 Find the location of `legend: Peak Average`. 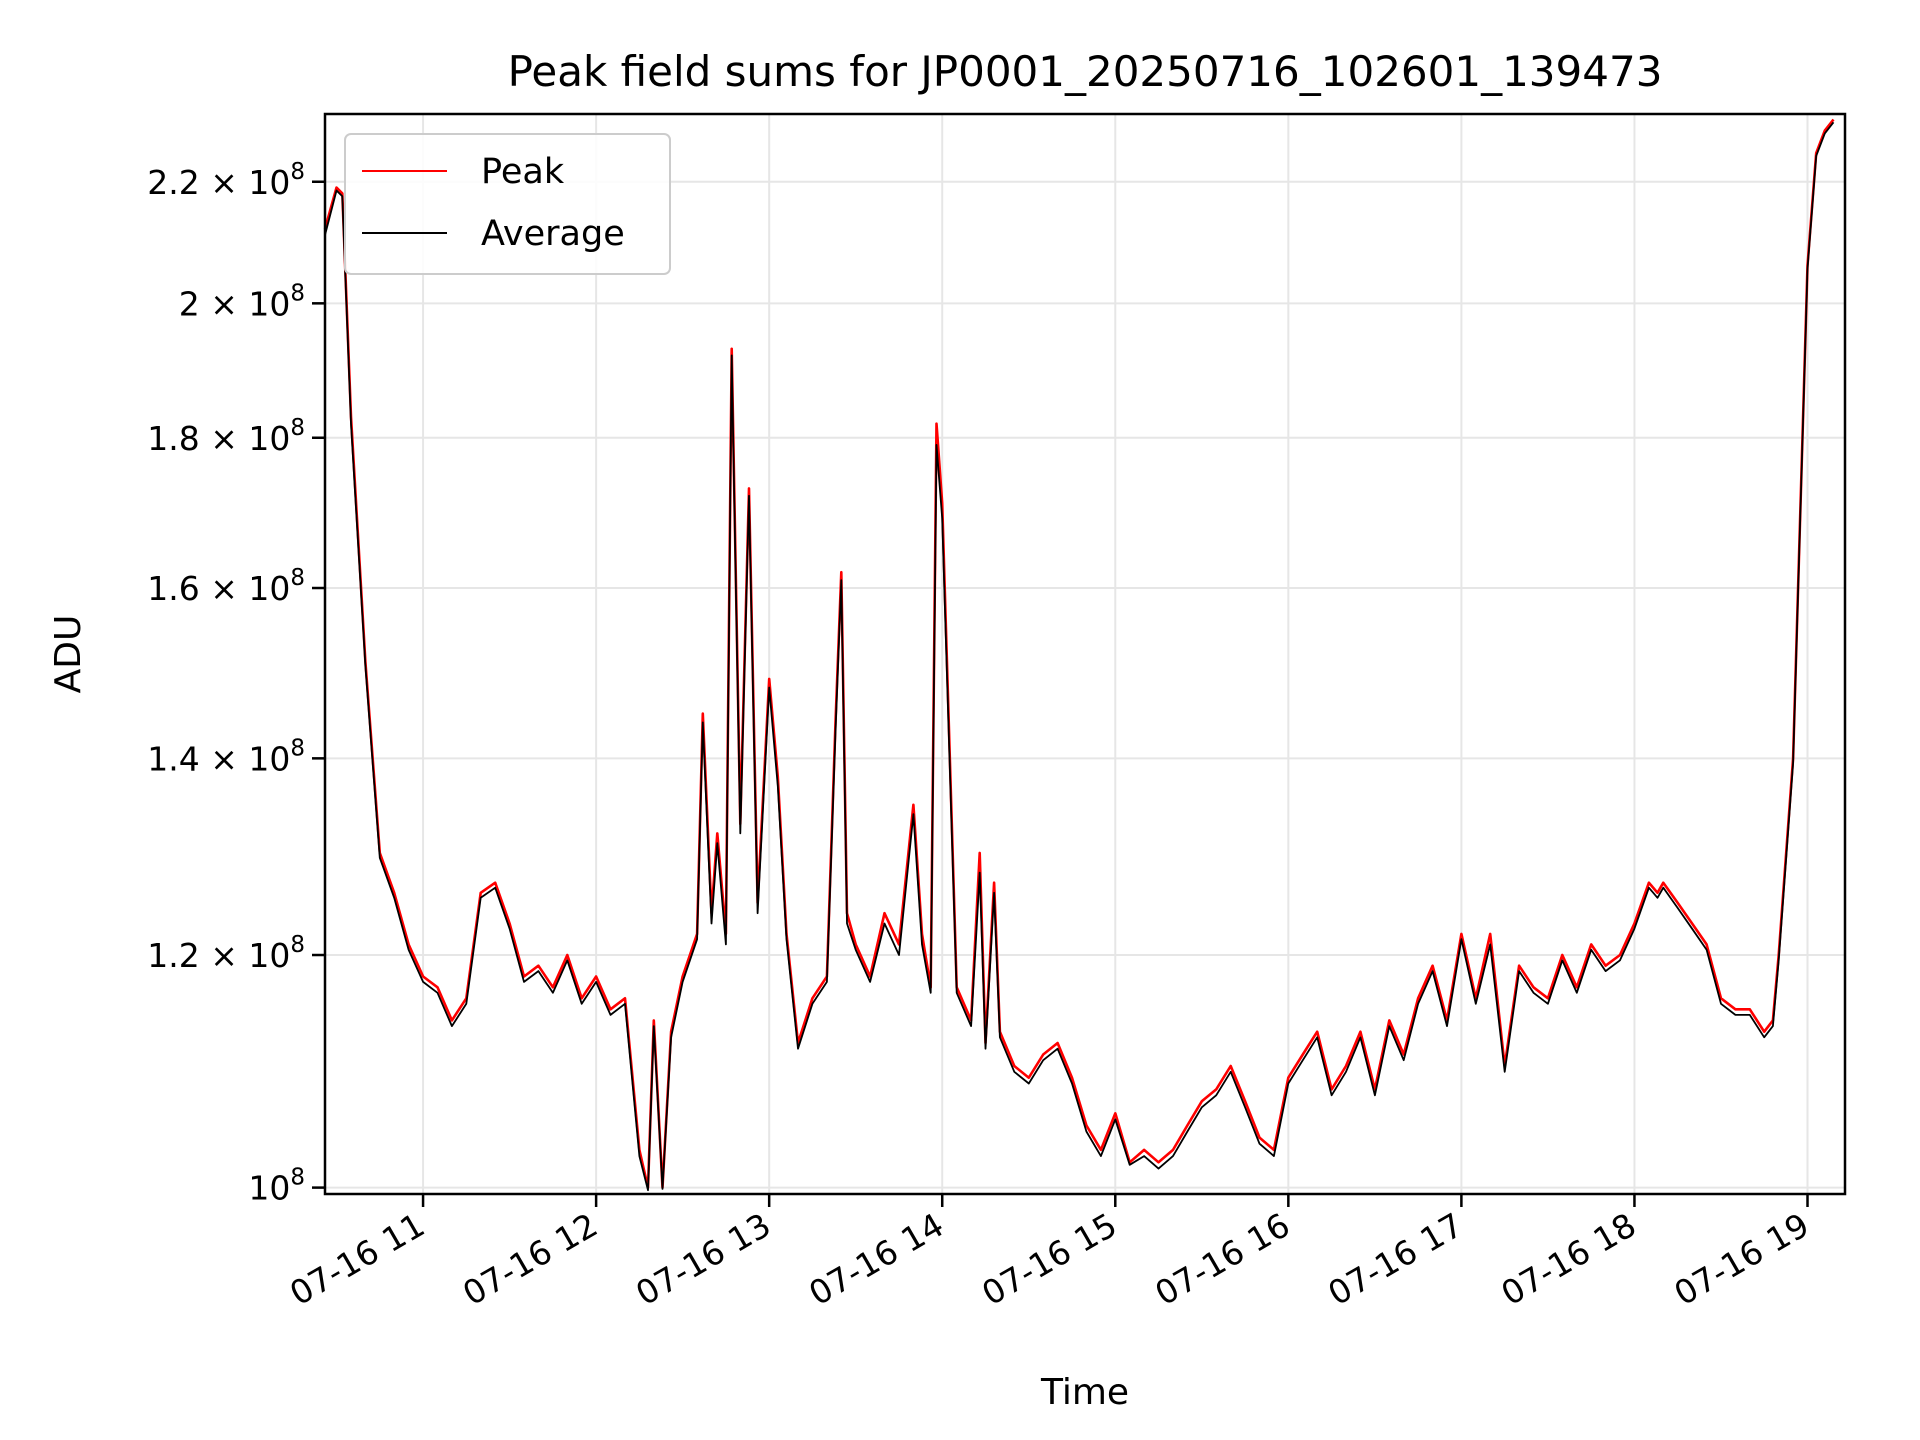

legend: Peak Average is located at coordinates (507, 204).